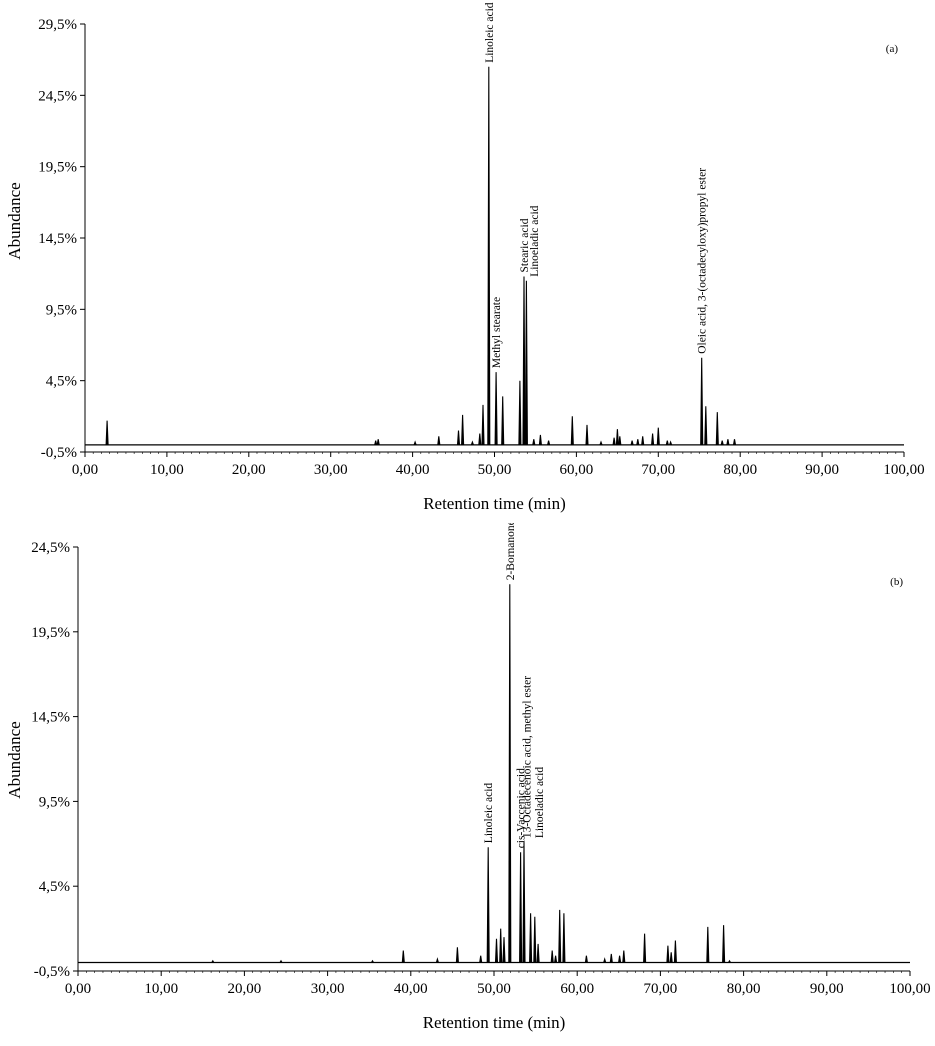 The width and height of the screenshot is (935, 1046). What do you see at coordinates (827, 989) in the screenshot?
I see `x-tick-label: 90,00` at bounding box center [827, 989].